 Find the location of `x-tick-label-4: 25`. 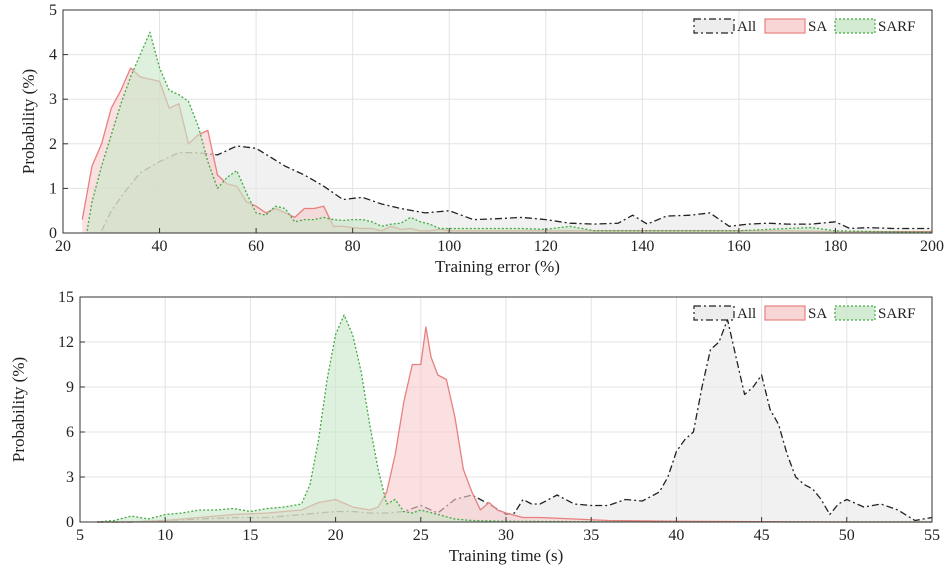

x-tick-label-4: 25 is located at coordinates (421, 535).